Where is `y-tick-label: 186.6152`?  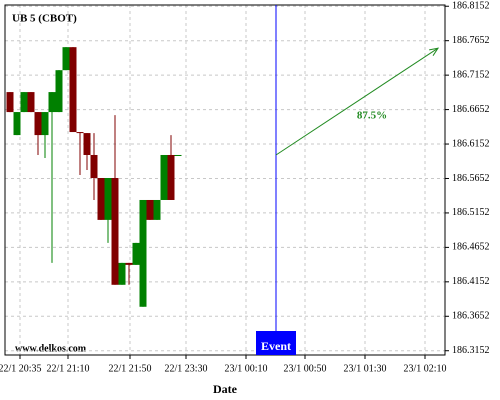
y-tick-label: 186.6152 is located at coordinates (471, 143).